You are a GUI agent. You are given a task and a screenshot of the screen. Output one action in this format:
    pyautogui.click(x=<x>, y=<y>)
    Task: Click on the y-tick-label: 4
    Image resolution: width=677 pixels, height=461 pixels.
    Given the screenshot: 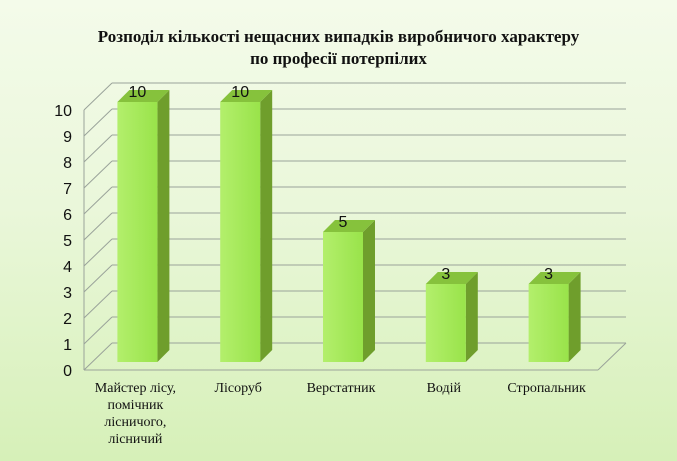 What is the action you would take?
    pyautogui.click(x=67, y=267)
    